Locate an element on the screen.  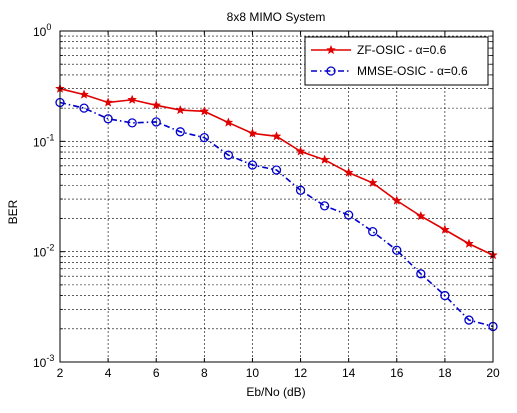
chart-title: 8x8 MIMO System is located at coordinates (276, 17).